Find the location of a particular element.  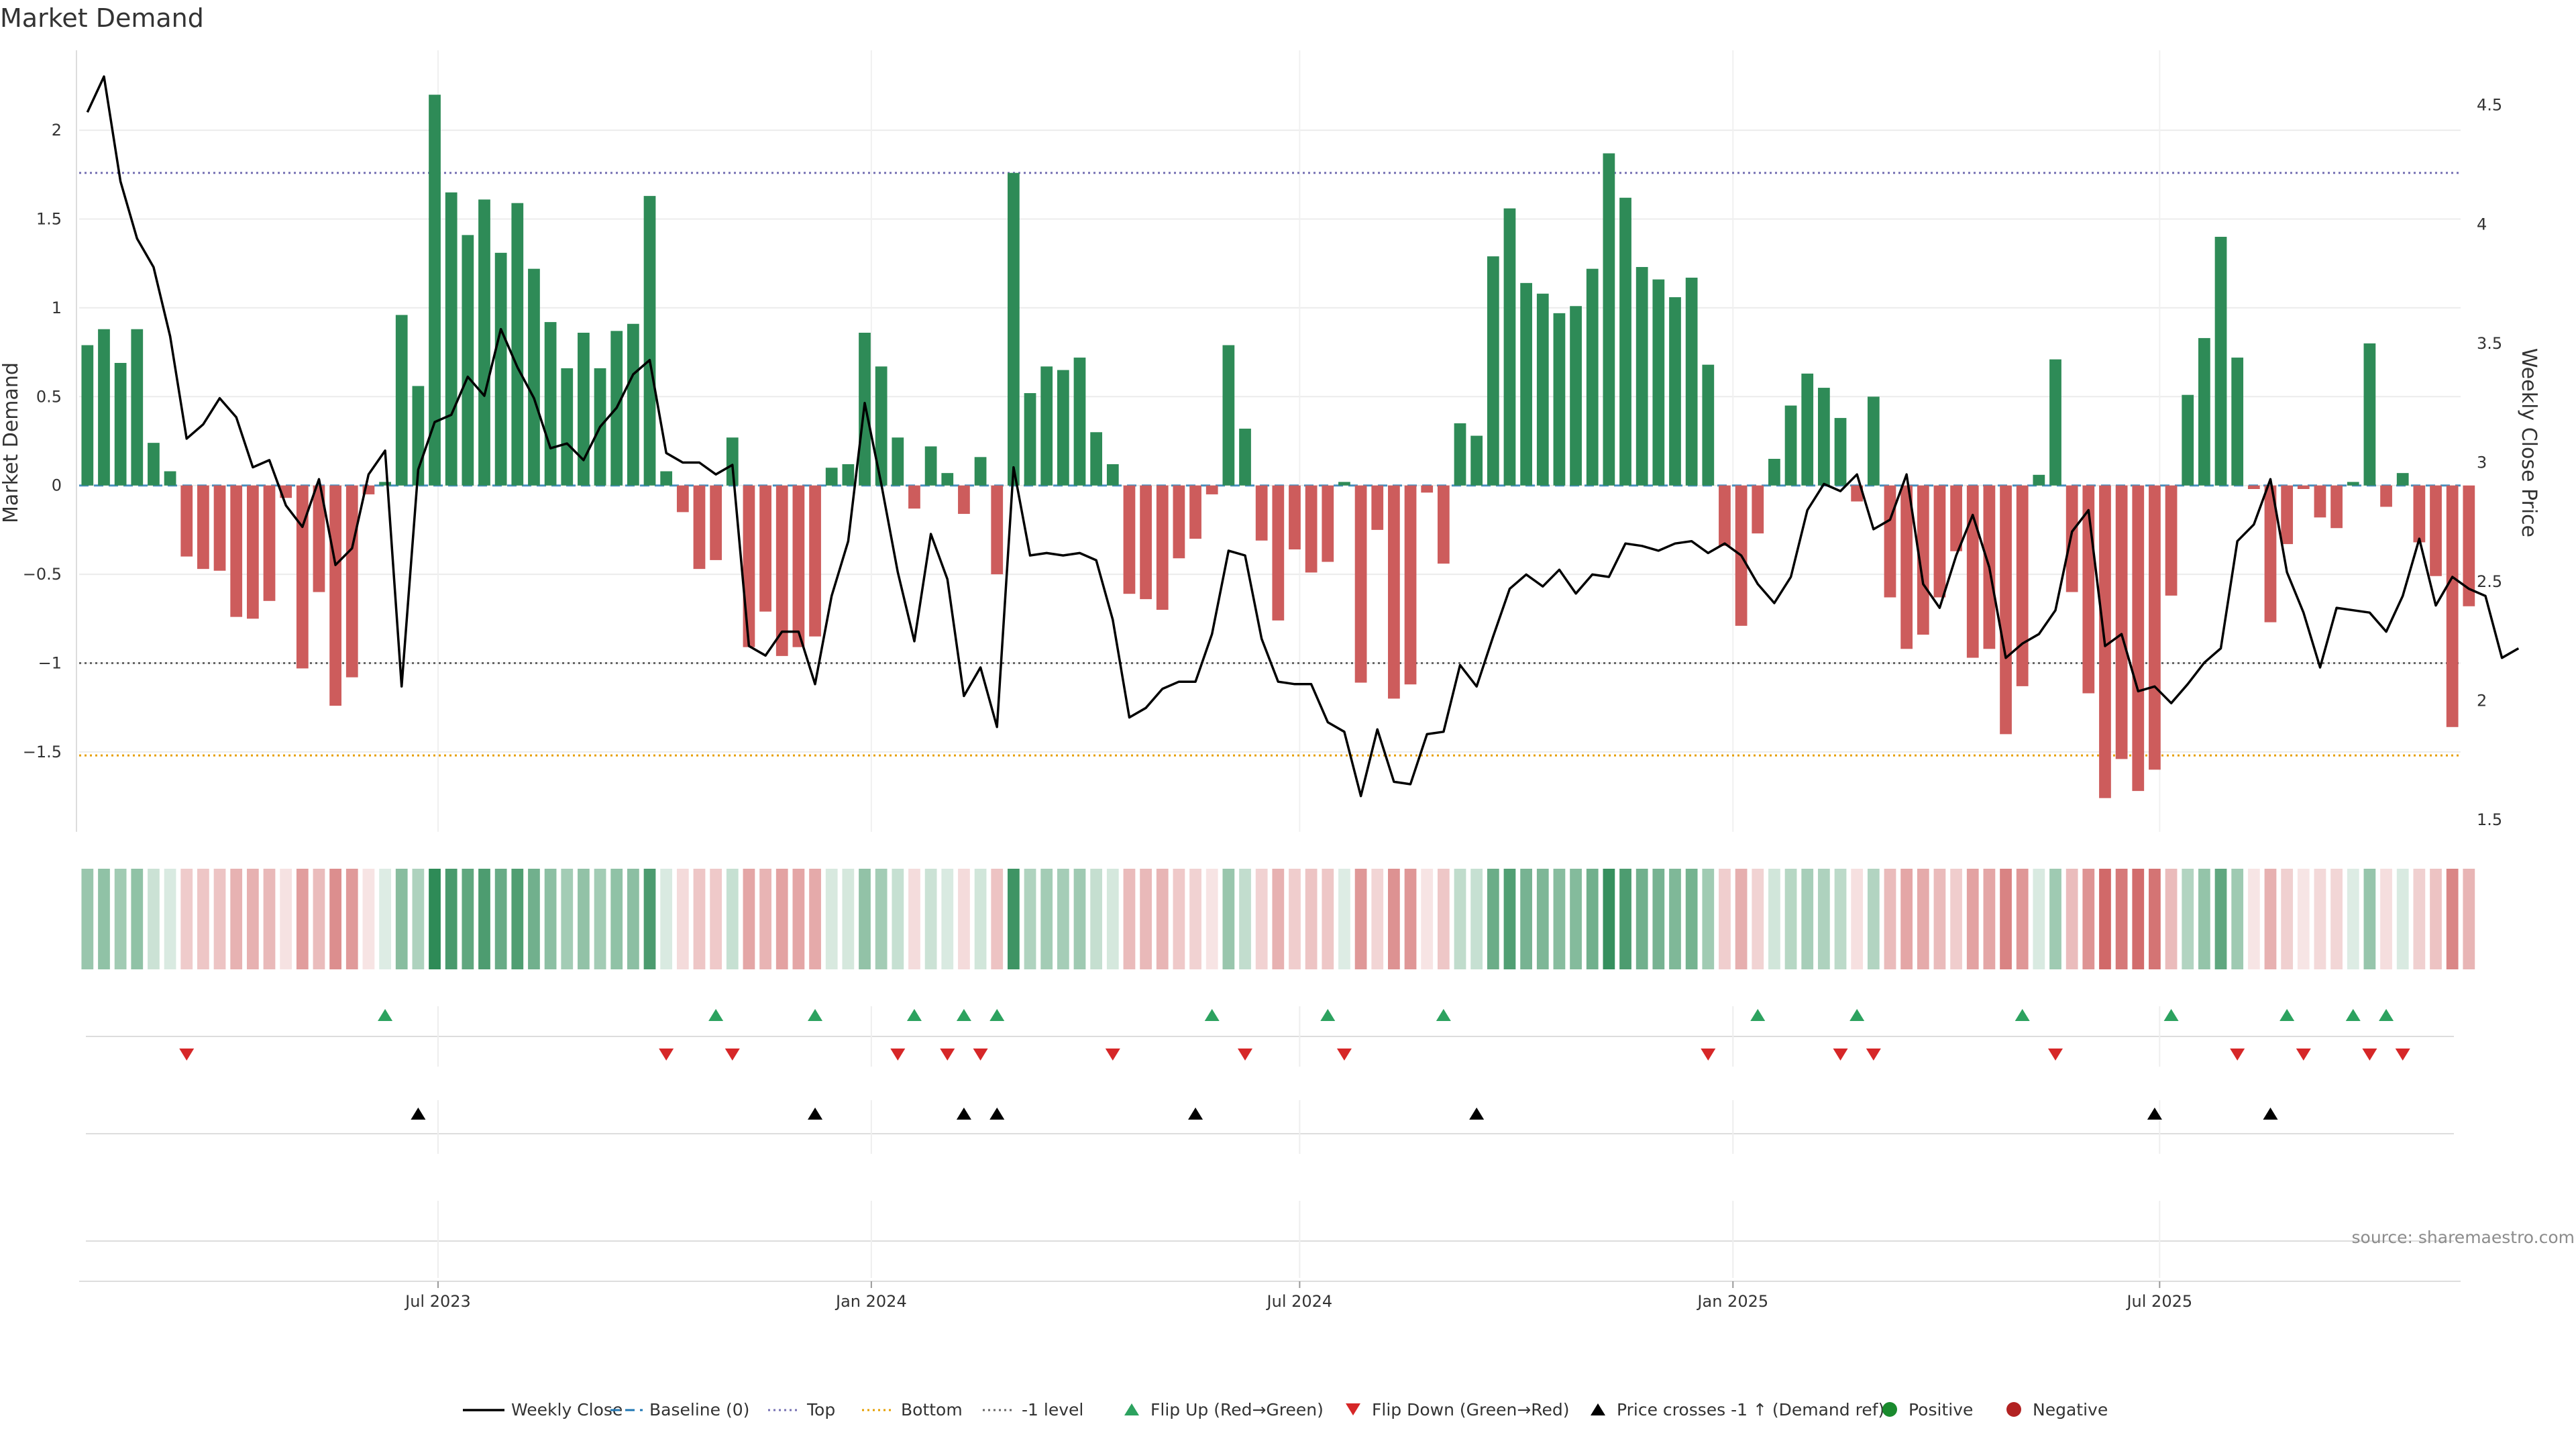

legend-item: -1 level is located at coordinates (1033, 1409).